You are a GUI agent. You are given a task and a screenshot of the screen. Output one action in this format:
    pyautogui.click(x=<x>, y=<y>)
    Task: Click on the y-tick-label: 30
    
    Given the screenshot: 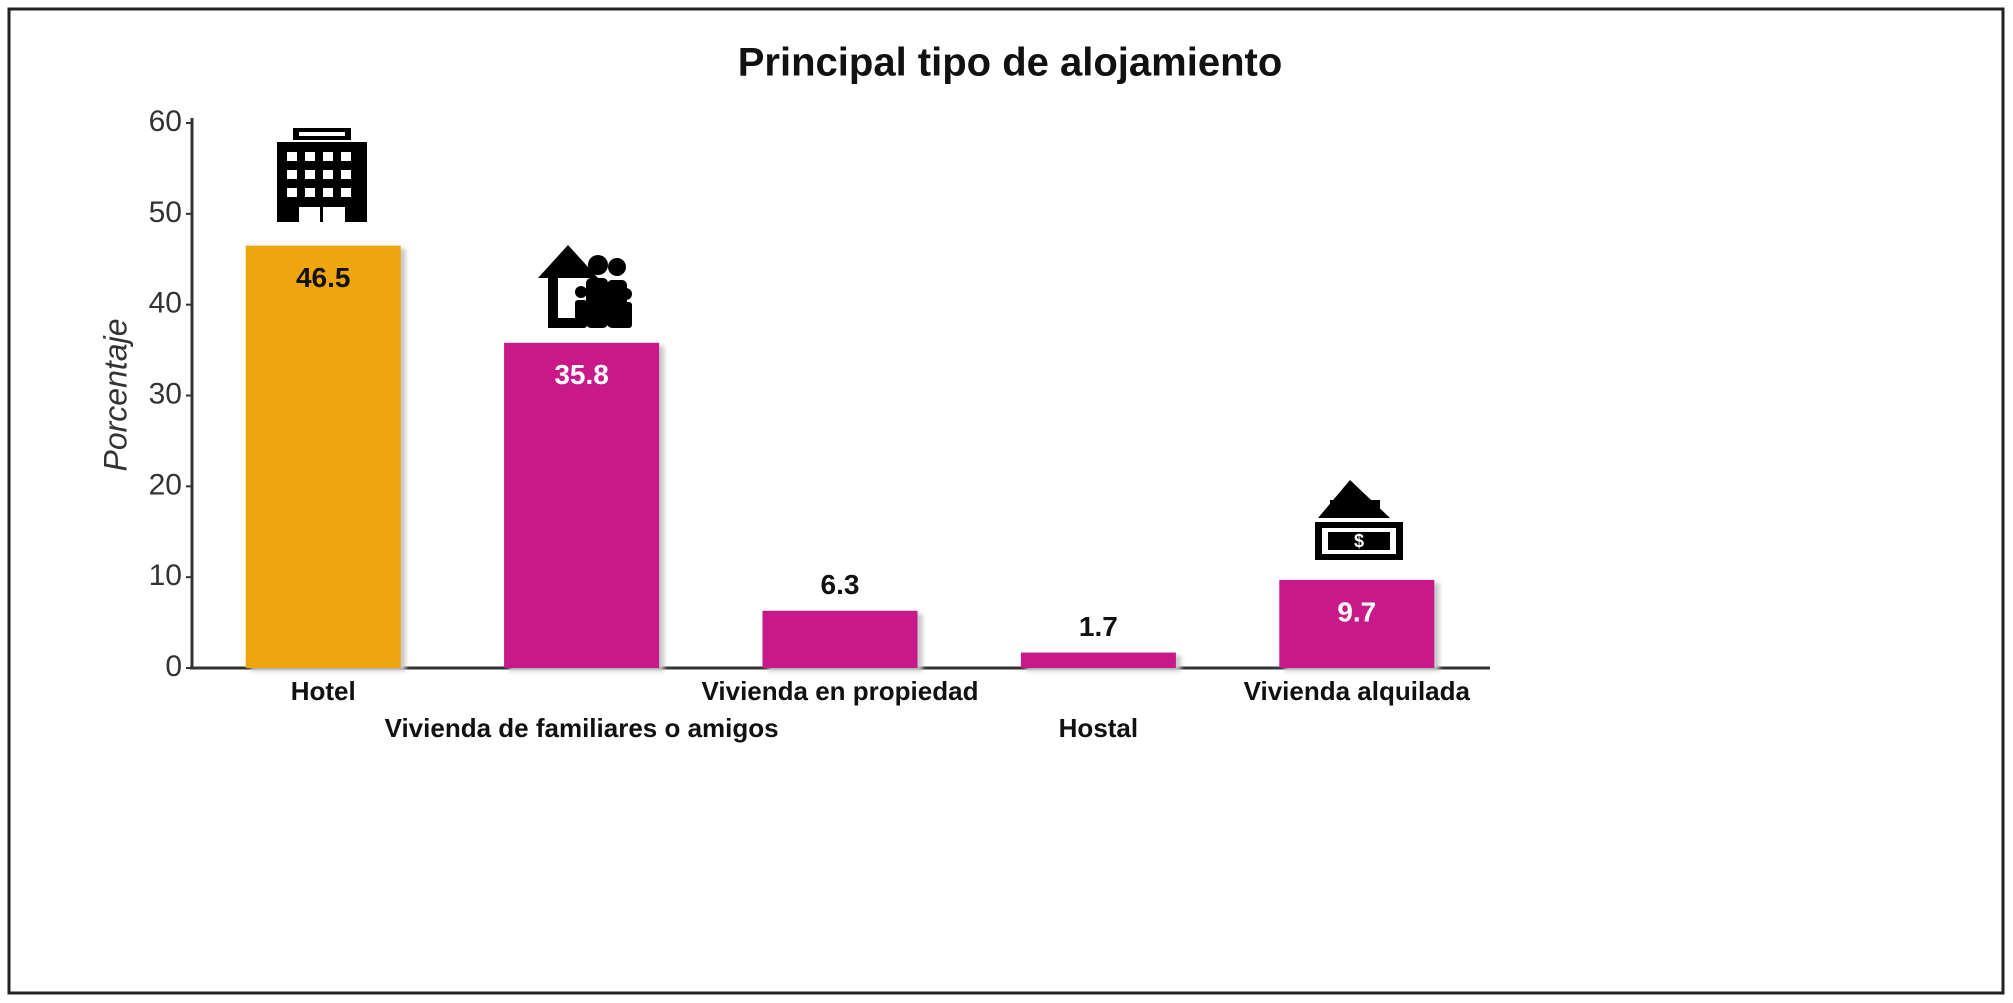 What is the action you would take?
    pyautogui.click(x=165, y=393)
    